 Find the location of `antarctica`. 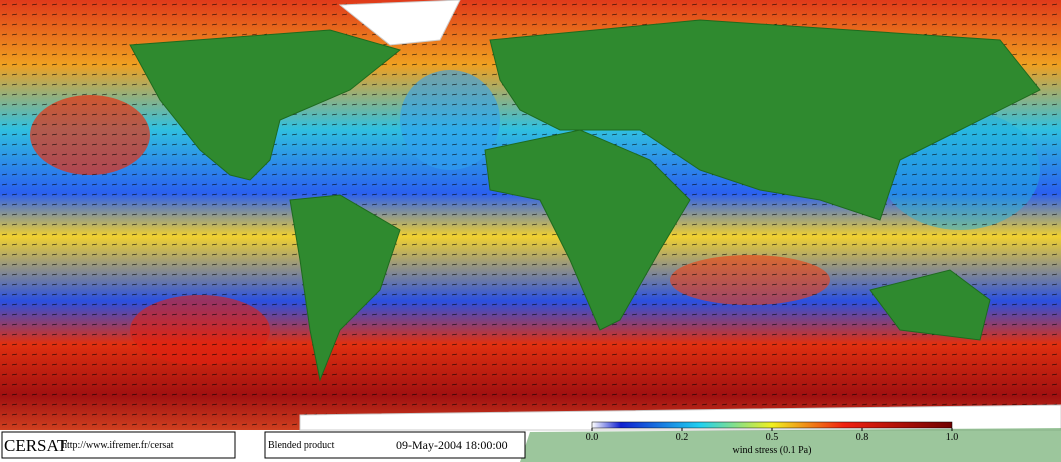

antarctica is located at coordinates (790, 445).